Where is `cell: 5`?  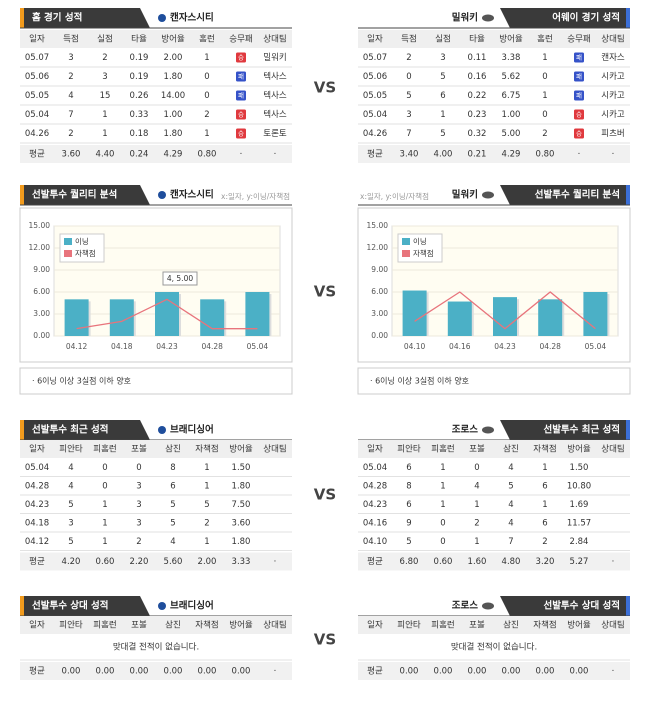 cell: 5 is located at coordinates (206, 505).